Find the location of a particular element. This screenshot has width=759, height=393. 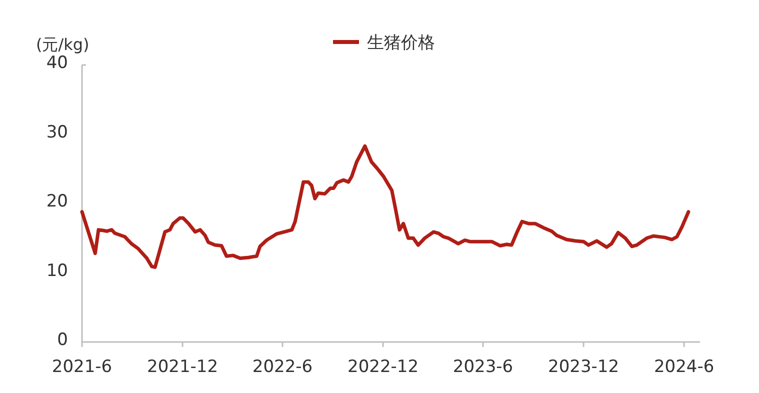

y-tick-label: 0 is located at coordinates (62, 340).